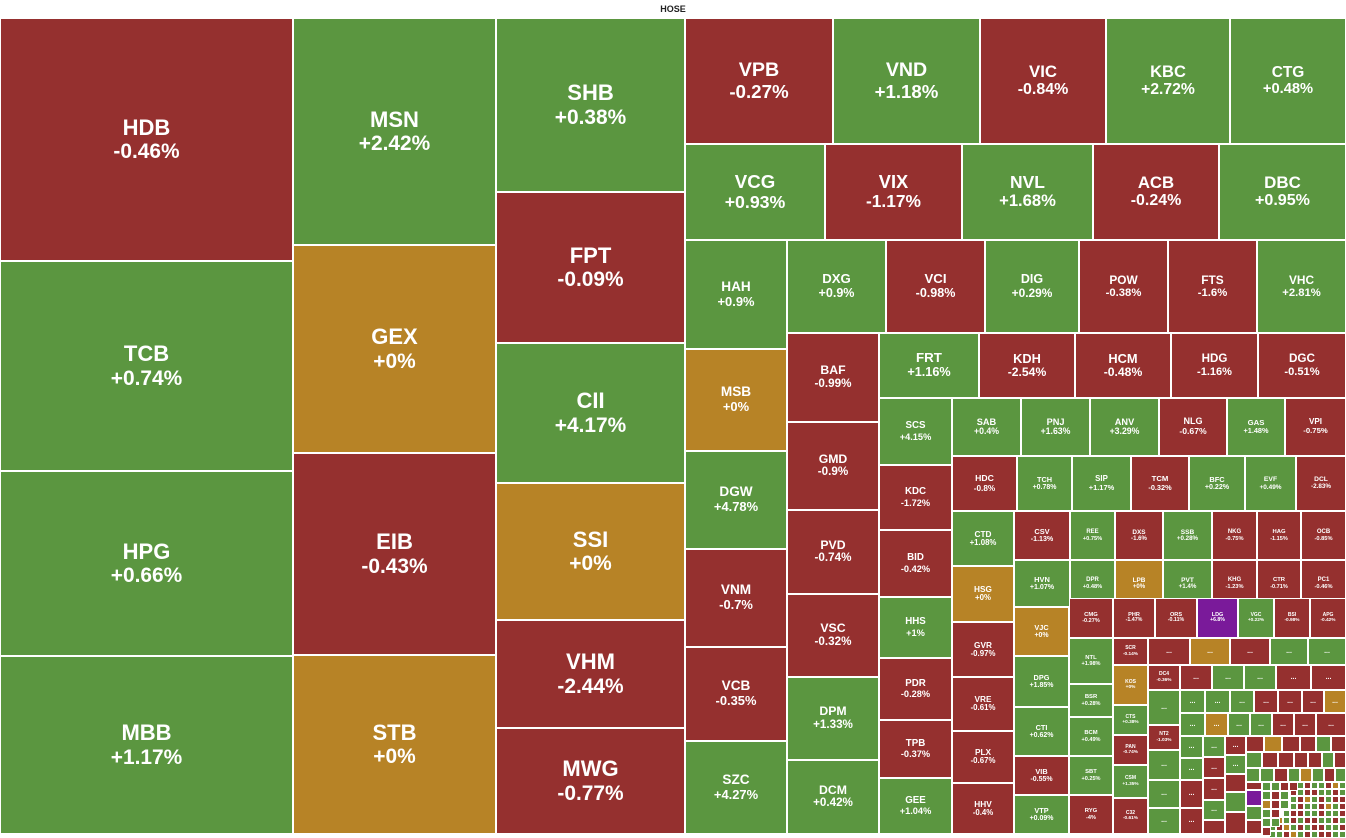 This screenshot has height=838, width=1346. I want to click on tile-ctg: CTG +0.48%, so click(1288, 81).